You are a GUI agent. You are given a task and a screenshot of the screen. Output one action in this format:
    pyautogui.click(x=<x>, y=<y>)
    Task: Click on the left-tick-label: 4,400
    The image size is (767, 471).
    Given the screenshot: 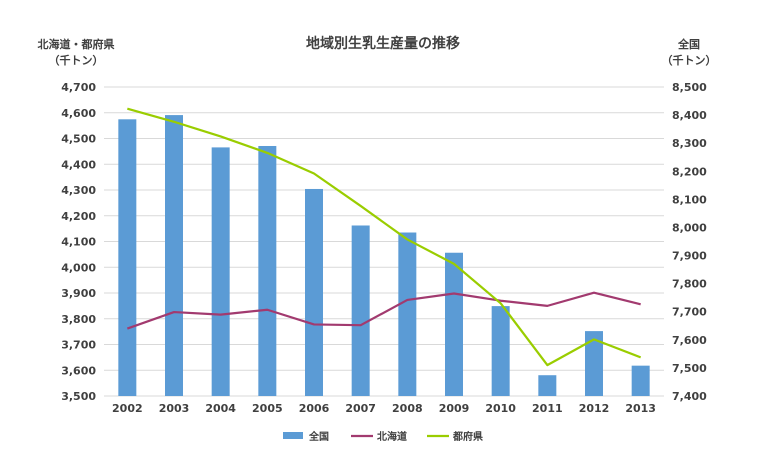 What is the action you would take?
    pyautogui.click(x=78, y=164)
    